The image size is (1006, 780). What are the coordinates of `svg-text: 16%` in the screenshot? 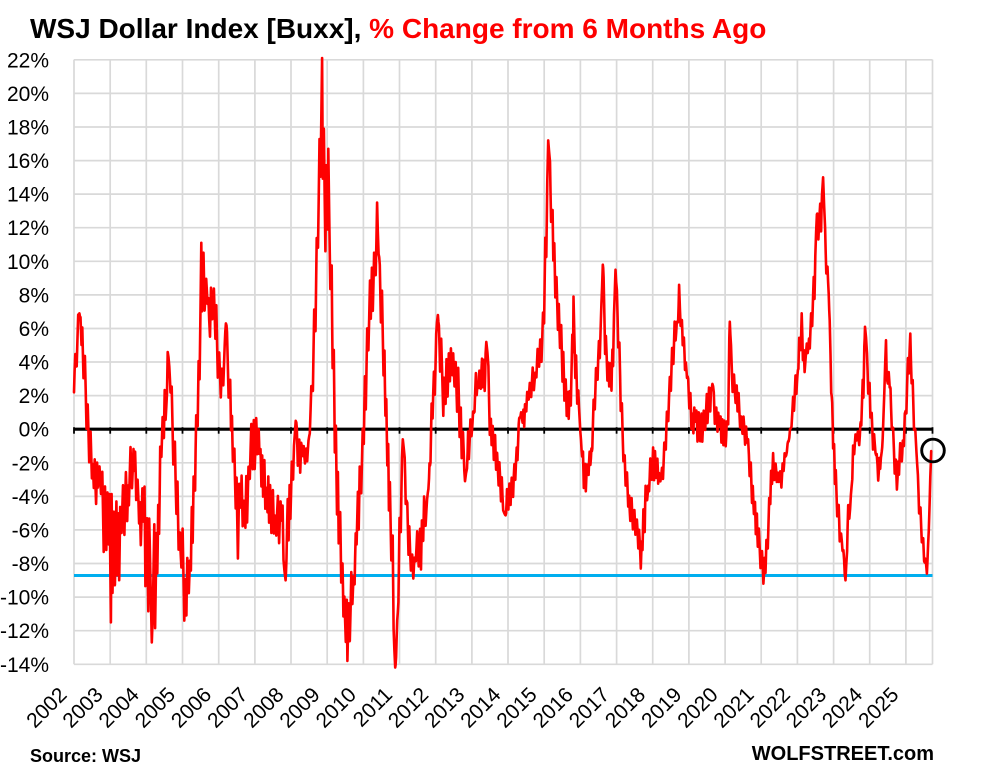 It's located at (28, 161).